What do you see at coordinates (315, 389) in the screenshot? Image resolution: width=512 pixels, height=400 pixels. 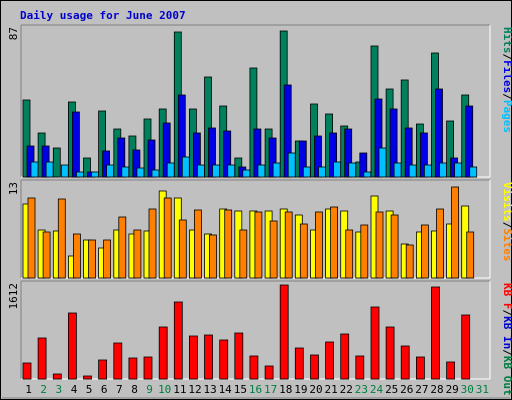 I see `x-tick-label-day-20: 20` at bounding box center [315, 389].